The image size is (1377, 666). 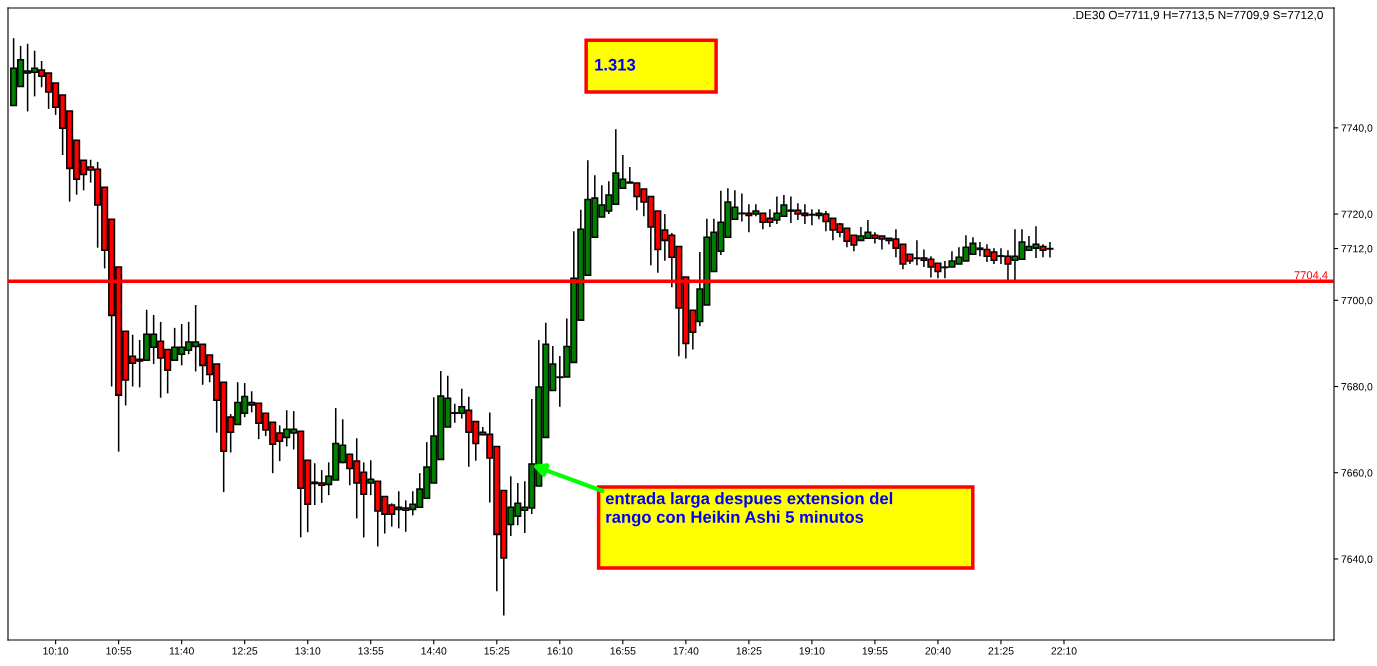 I want to click on x-tick-label: 22:10, so click(x=1064, y=651).